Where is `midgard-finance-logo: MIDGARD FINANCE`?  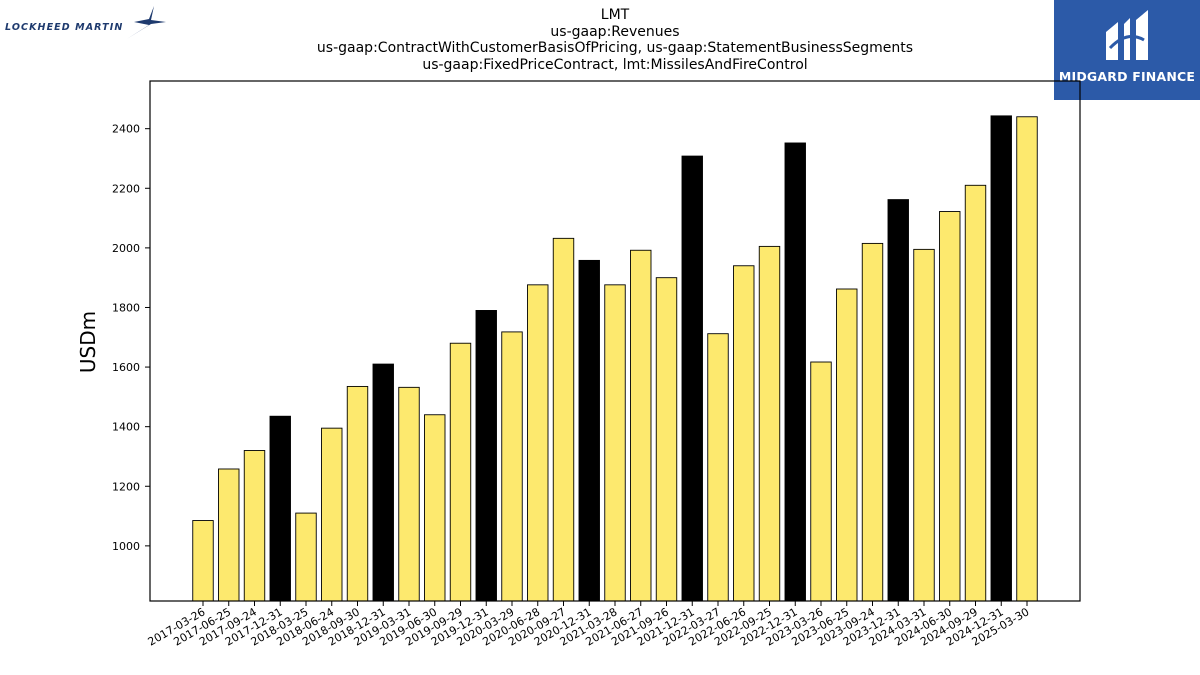
midgard-finance-logo: MIDGARD FINANCE is located at coordinates (1127, 50).